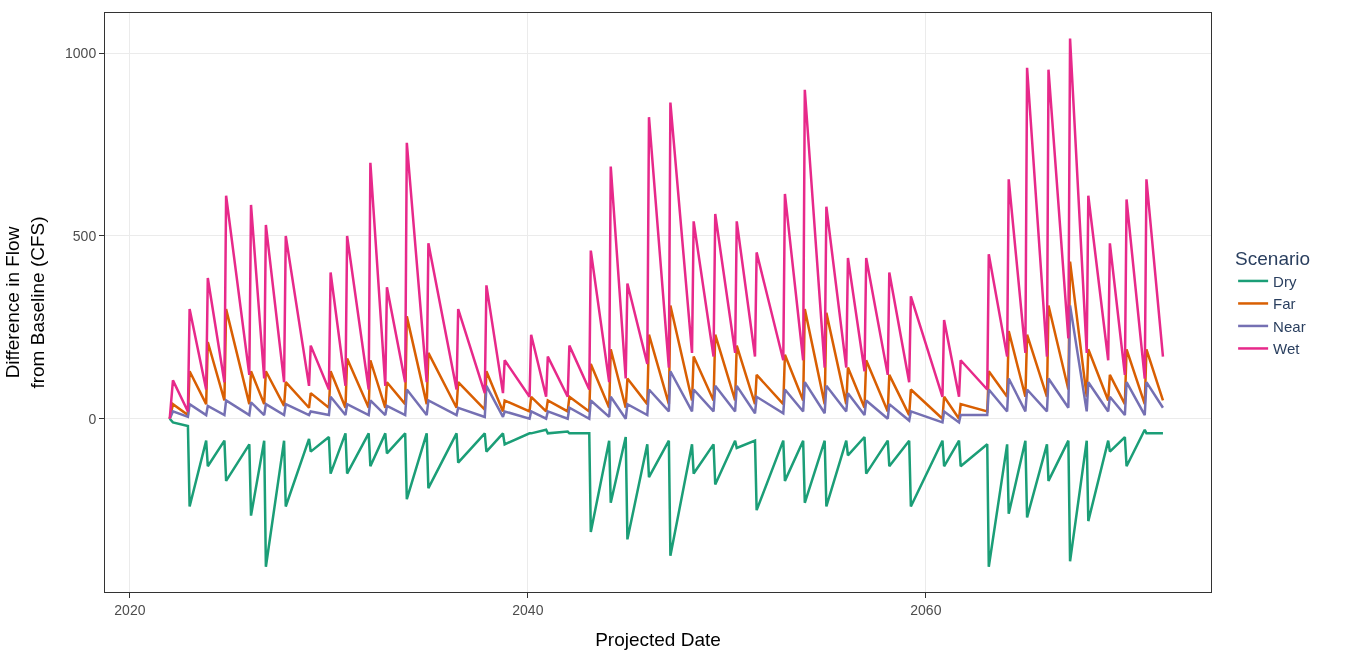 Image resolution: width=1346 pixels, height=658 pixels. What do you see at coordinates (658, 639) in the screenshot?
I see `x-axis-title: Projected Date` at bounding box center [658, 639].